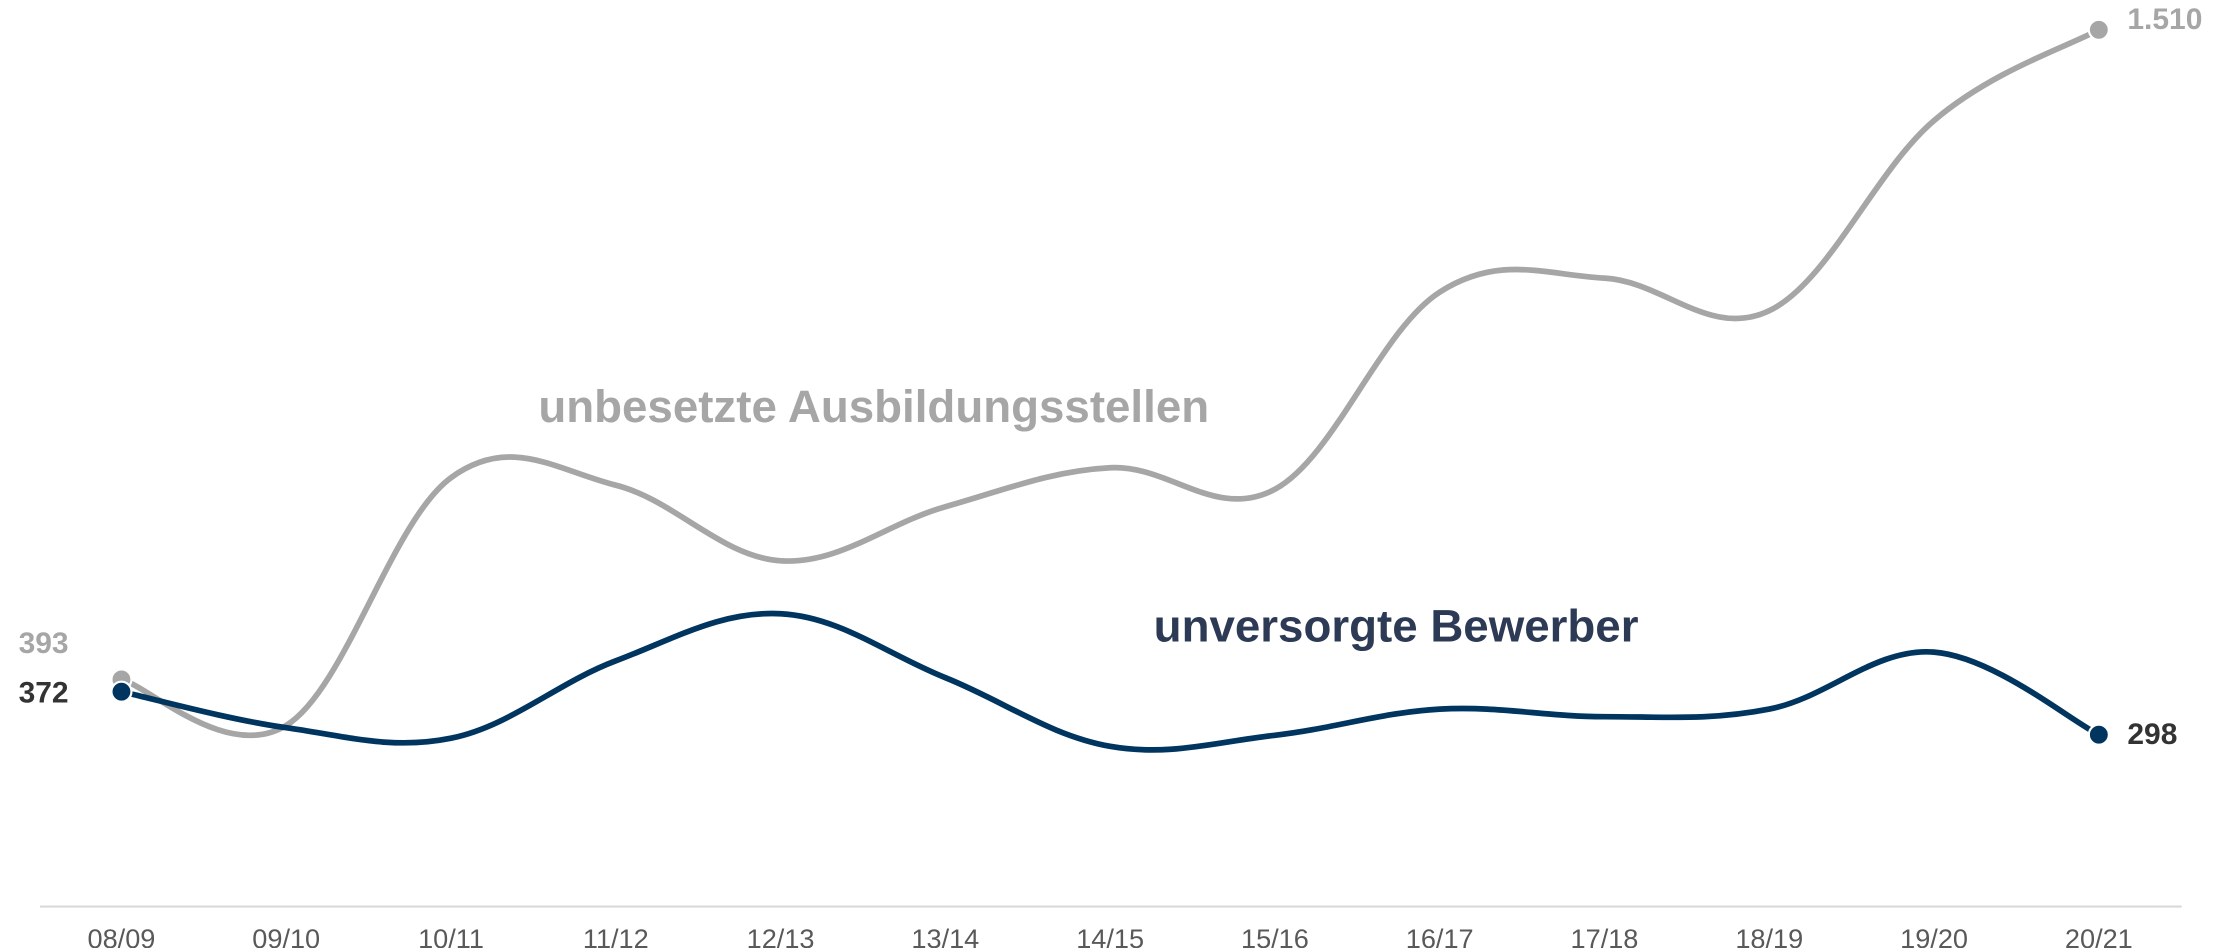 This screenshot has height=948, width=2216. I want to click on value-label: 372, so click(44, 692).